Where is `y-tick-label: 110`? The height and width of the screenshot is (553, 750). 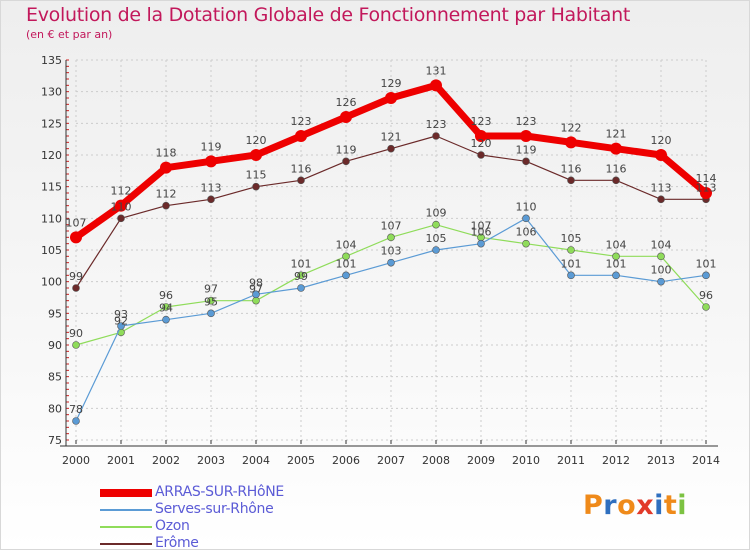
y-tick-label: 110 is located at coordinates (51, 218).